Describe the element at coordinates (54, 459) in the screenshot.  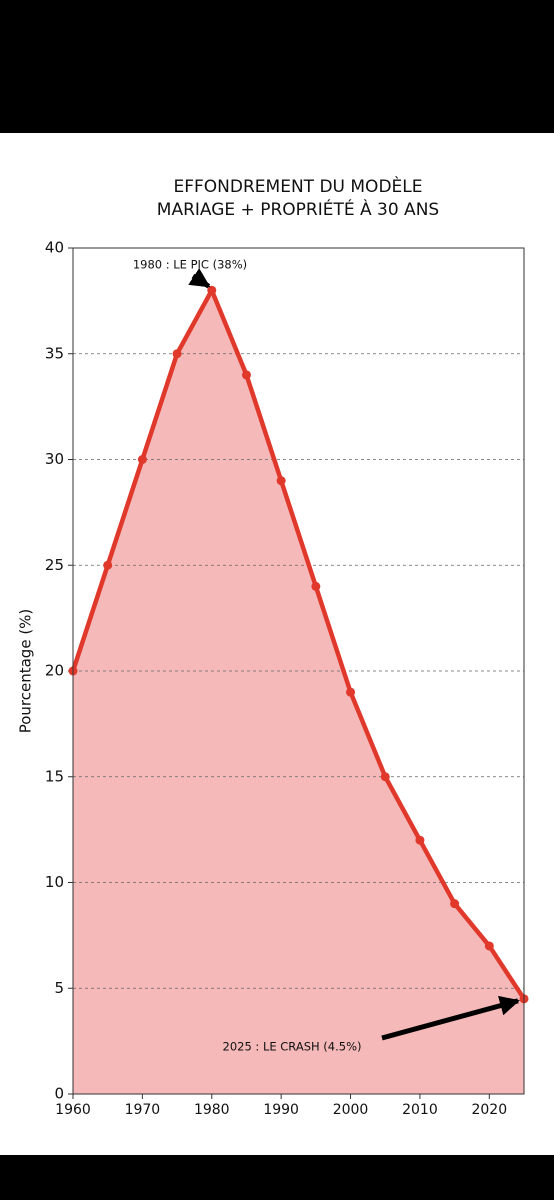
I see `y-tick-label: 30` at that location.